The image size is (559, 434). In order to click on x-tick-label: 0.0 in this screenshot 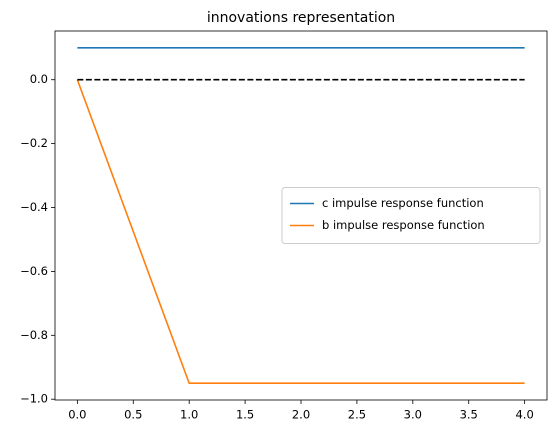, I will do `click(77, 415)`.